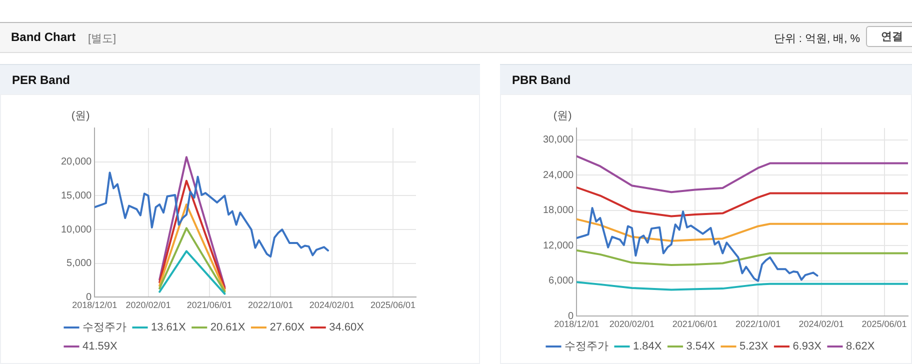 The width and height of the screenshot is (912, 364). What do you see at coordinates (43, 37) in the screenshot?
I see `text: Band Chart` at bounding box center [43, 37].